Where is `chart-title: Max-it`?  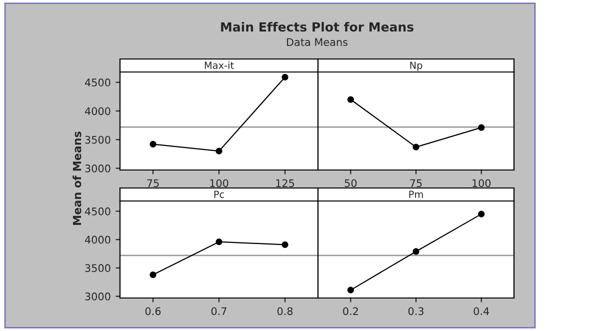
chart-title: Max-it is located at coordinates (219, 65).